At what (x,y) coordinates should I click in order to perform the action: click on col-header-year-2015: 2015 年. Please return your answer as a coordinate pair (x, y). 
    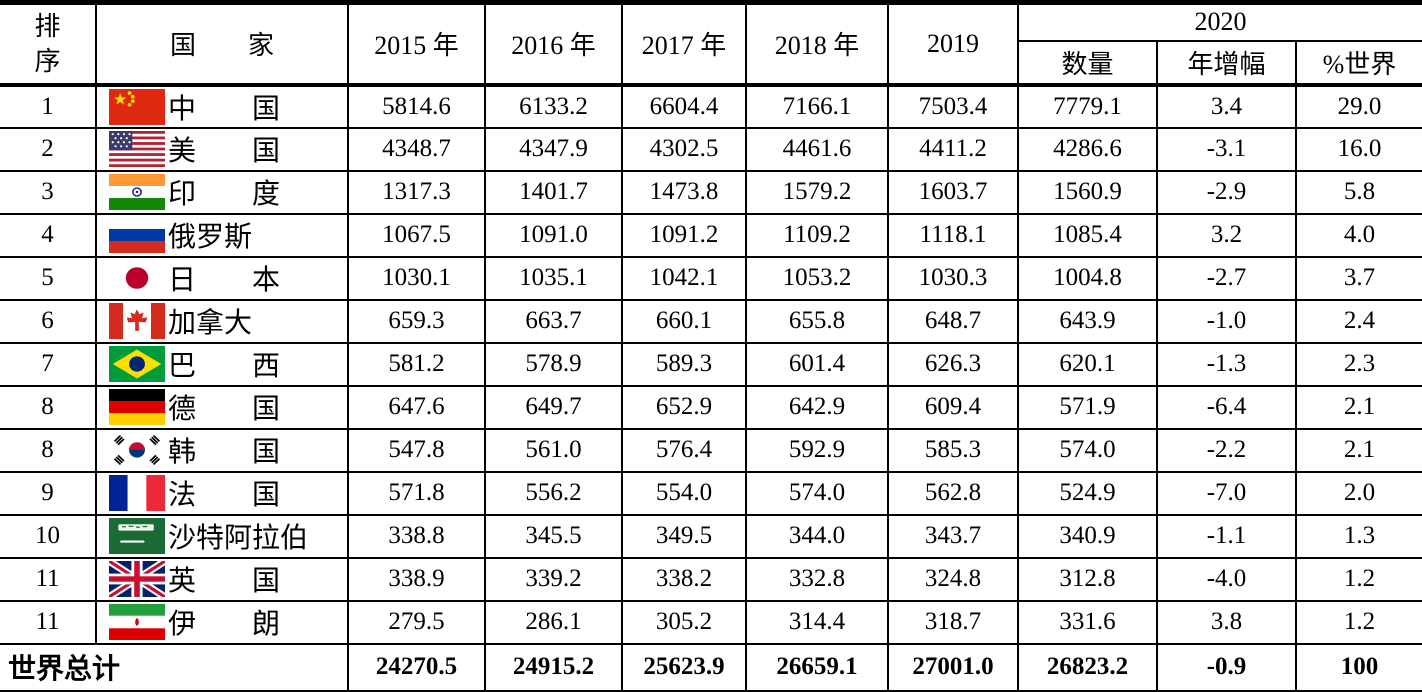
    Looking at the image, I should click on (416, 44).